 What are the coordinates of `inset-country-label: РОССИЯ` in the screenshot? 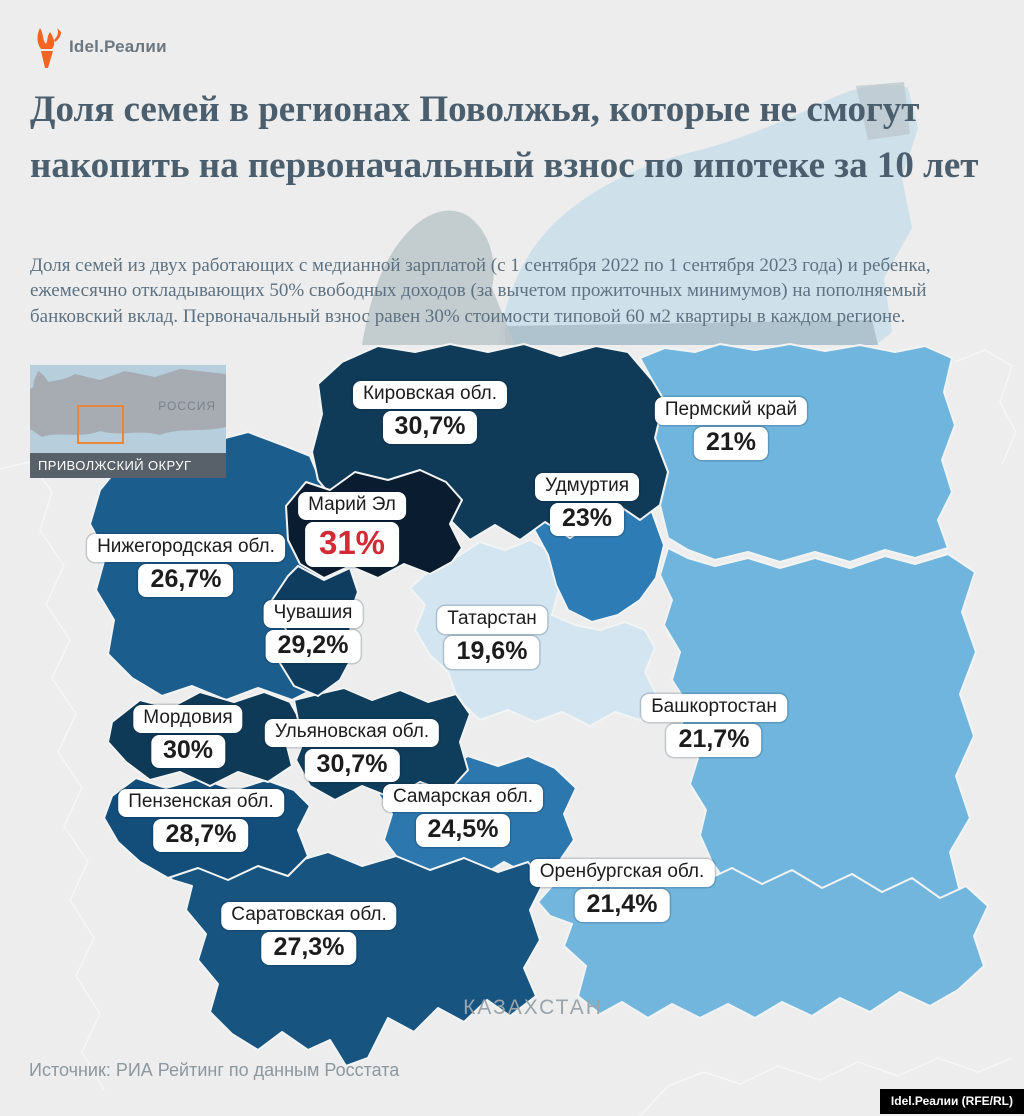 It's located at (187, 406).